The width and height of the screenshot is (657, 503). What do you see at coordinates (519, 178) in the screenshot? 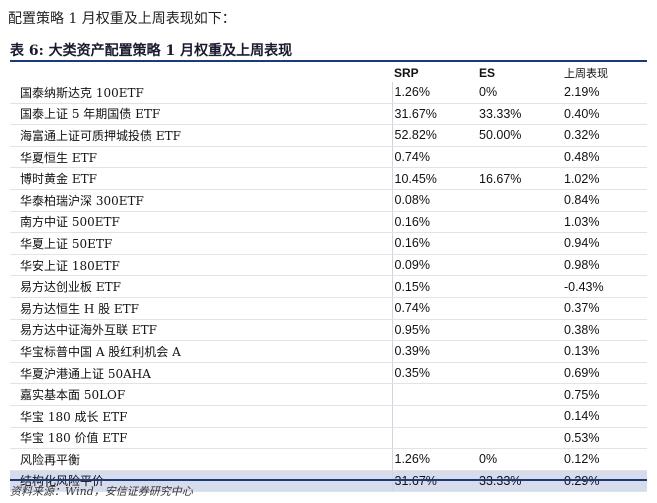
I see `cell-es: 16.67%` at bounding box center [519, 178].